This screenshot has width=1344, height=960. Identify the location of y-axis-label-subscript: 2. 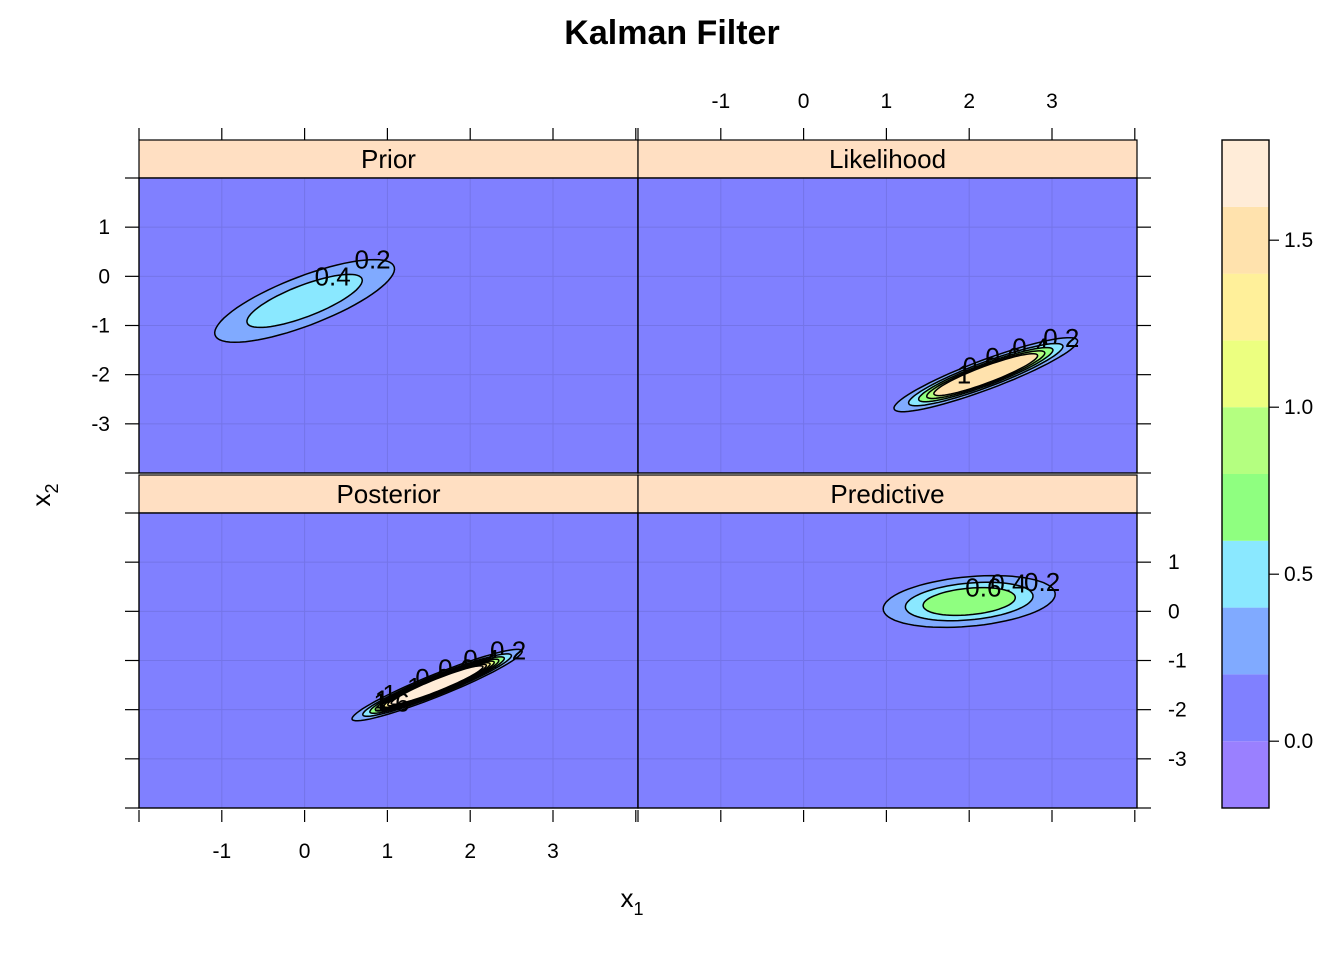
(52, 488).